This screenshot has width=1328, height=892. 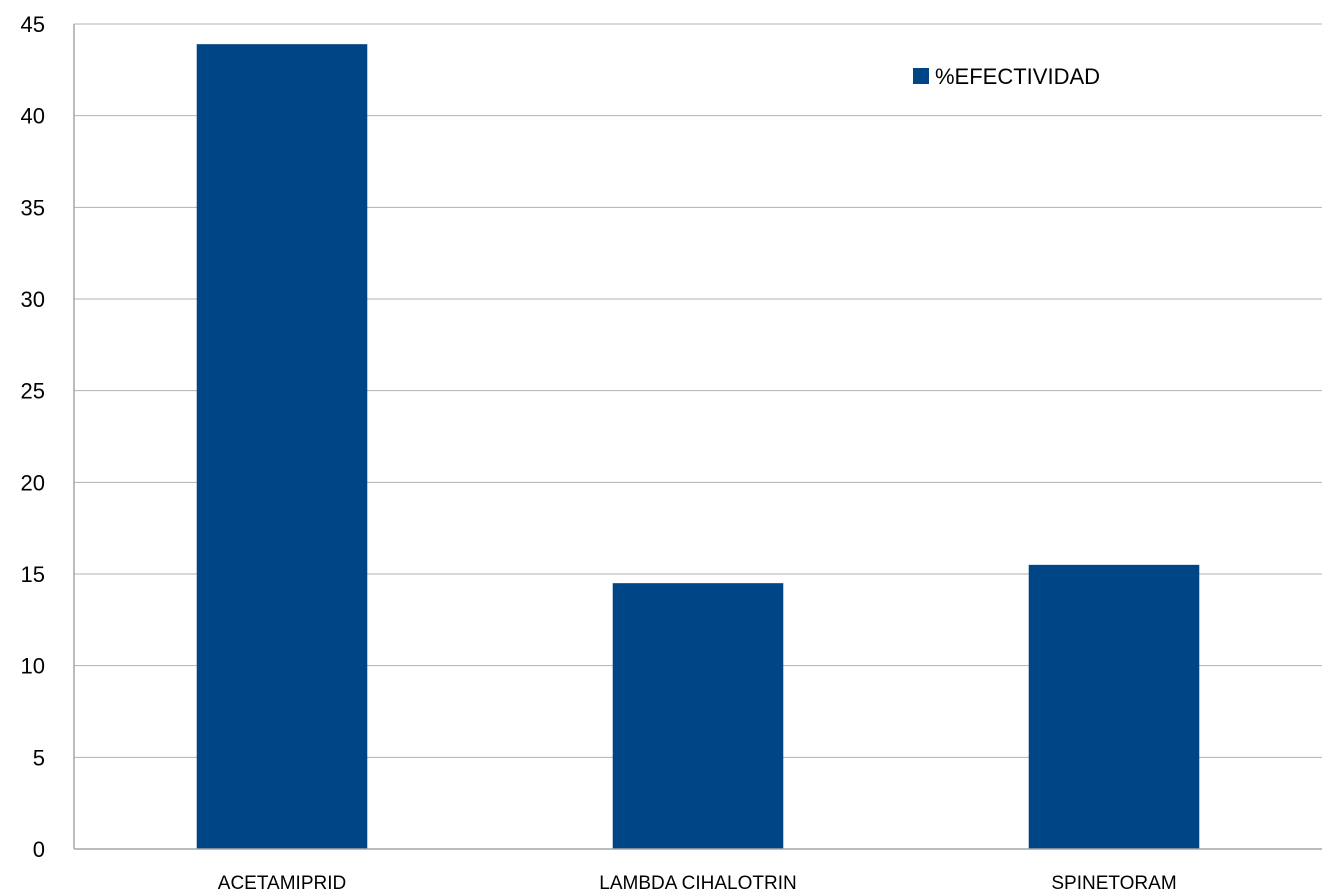 I want to click on x-tick-label-1: LAMBDA CIHALOTRIN, so click(x=697, y=882).